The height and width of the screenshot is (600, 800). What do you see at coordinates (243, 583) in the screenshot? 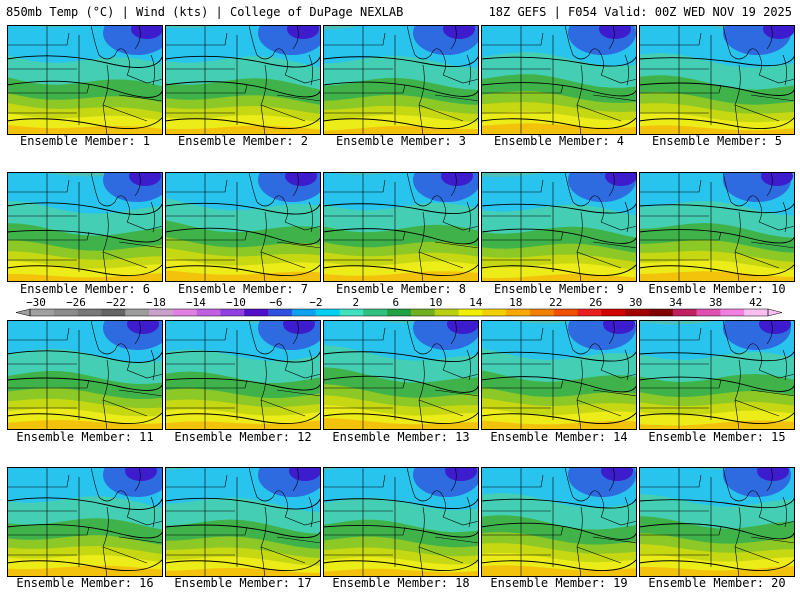
I see `ensemble-member-label: Ensemble Member: 17` at bounding box center [243, 583].